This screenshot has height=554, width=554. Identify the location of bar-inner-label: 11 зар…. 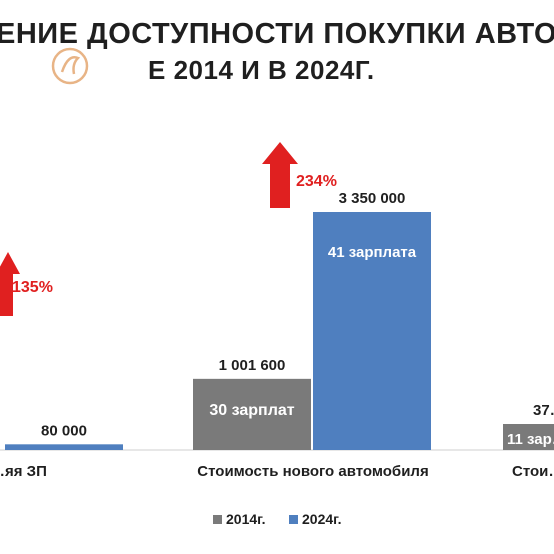
(530, 439).